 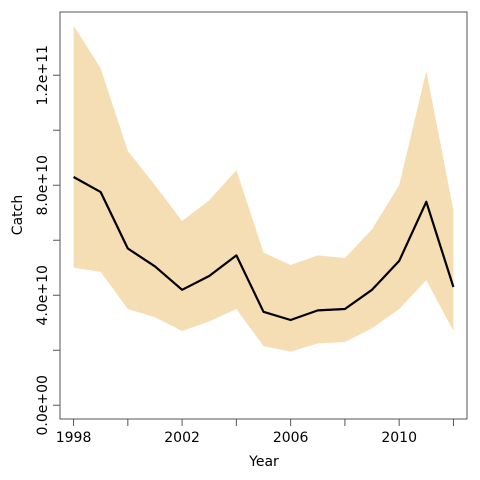 I want to click on y-axis: 0.0e+00 4.0e+10 8.0e+10 1.2e+11, so click(x=48, y=240).